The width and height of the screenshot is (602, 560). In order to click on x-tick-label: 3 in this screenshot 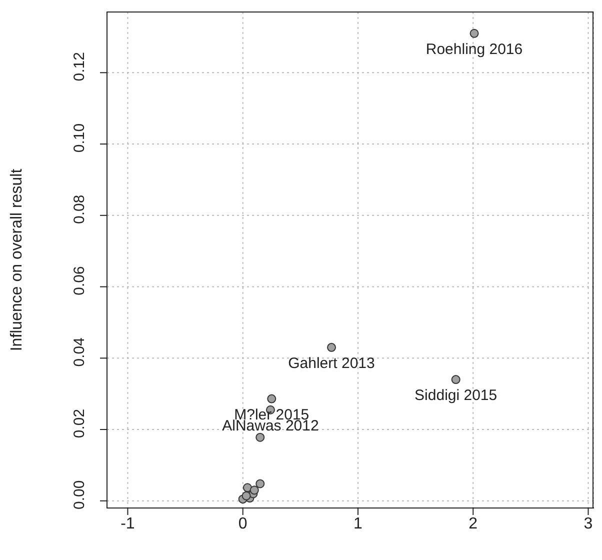, I will do `click(588, 523)`.